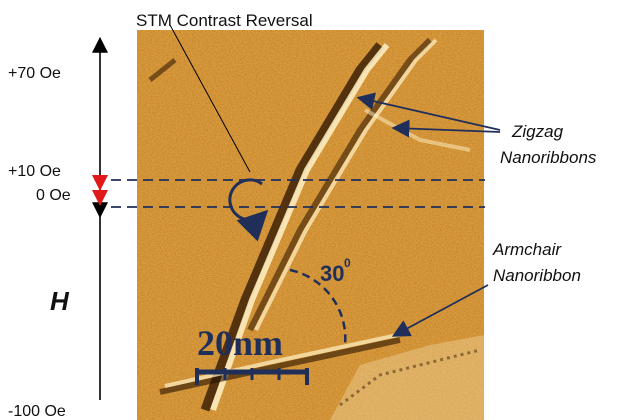 This screenshot has width=636, height=420. Describe the element at coordinates (240, 343) in the screenshot. I see `scale-bar-label: 20nm` at that location.